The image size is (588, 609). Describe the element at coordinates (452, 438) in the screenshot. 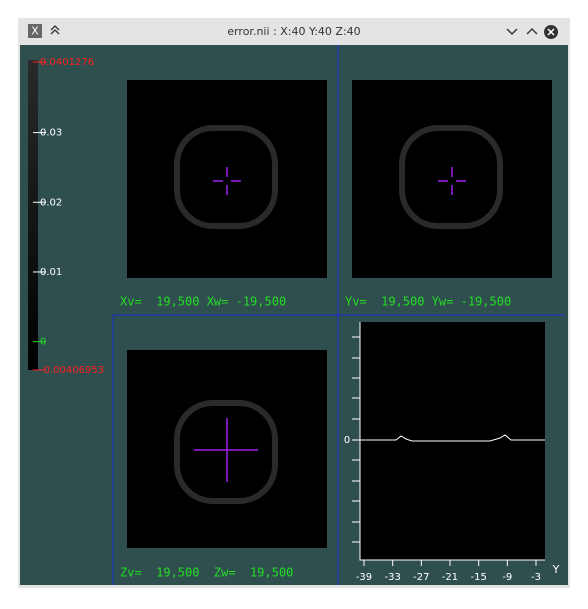

I see `profile-line` at that location.